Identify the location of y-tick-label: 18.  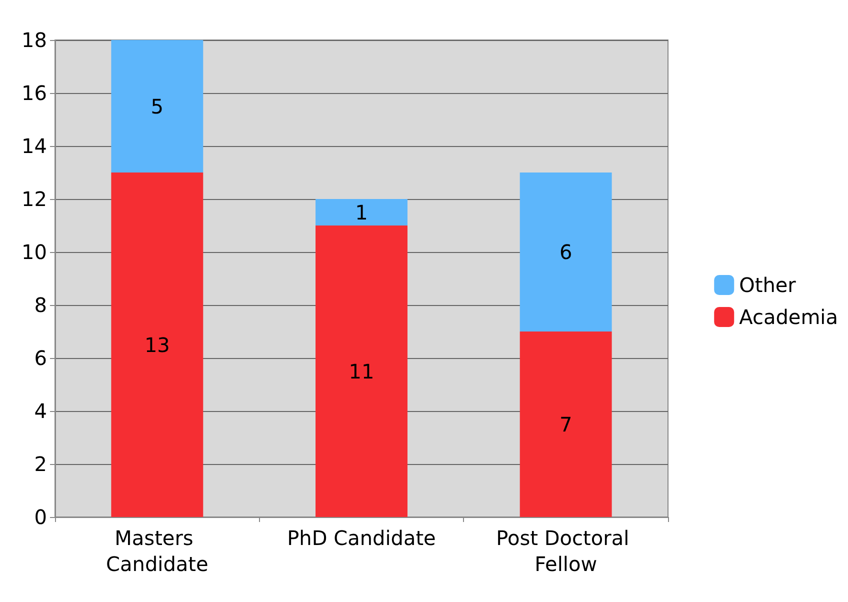
(34, 40).